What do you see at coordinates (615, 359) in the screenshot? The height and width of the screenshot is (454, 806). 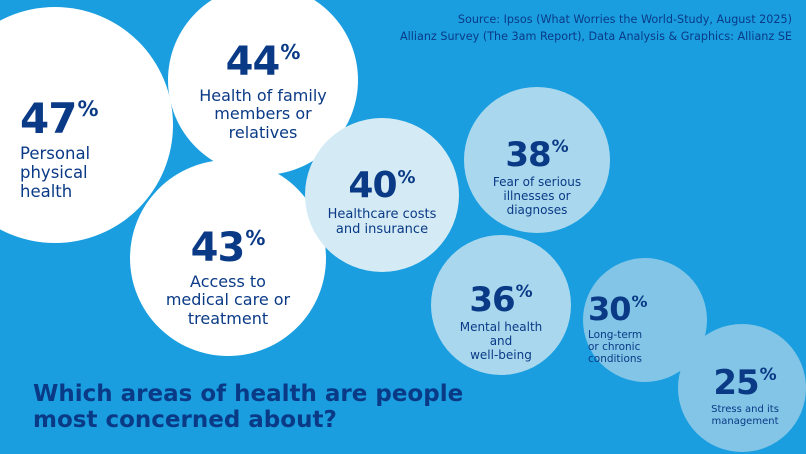 I see `category-label-line: conditions` at bounding box center [615, 359].